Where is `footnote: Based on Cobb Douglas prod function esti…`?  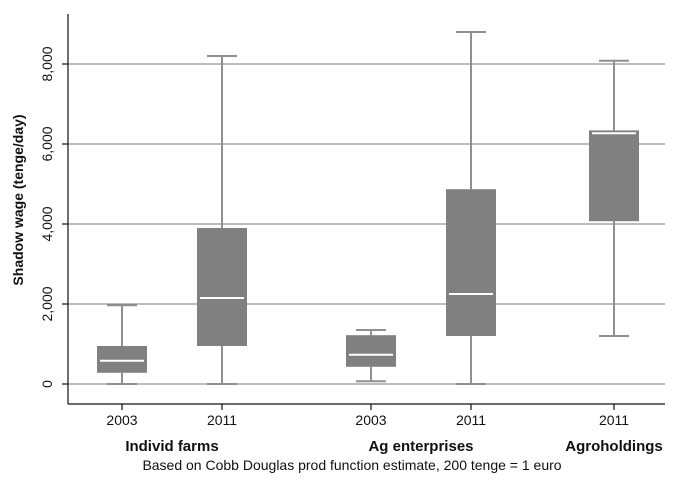
footnote: Based on Cobb Douglas prod function esti… is located at coordinates (351, 465).